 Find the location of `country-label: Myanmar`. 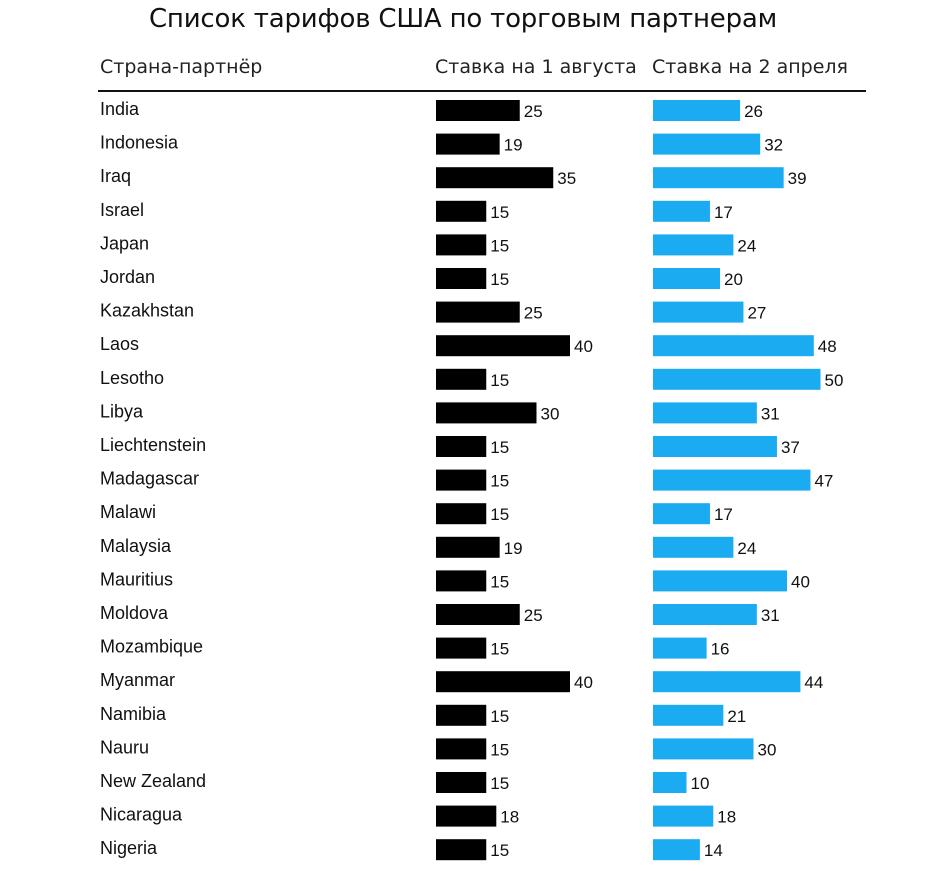

country-label: Myanmar is located at coordinates (137, 680).